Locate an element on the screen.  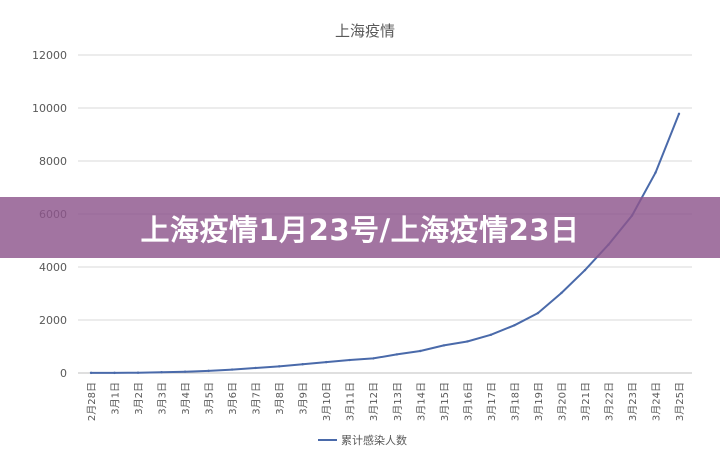
x-tick-label: 3月1日 is located at coordinates (116, 398).